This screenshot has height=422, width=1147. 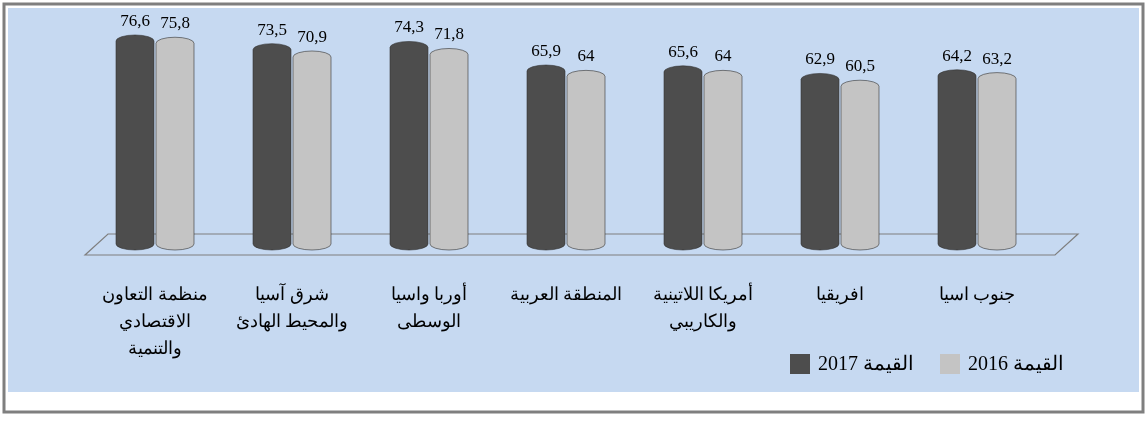 What do you see at coordinates (820, 59) in the screenshot?
I see `data-label: 62,9` at bounding box center [820, 59].